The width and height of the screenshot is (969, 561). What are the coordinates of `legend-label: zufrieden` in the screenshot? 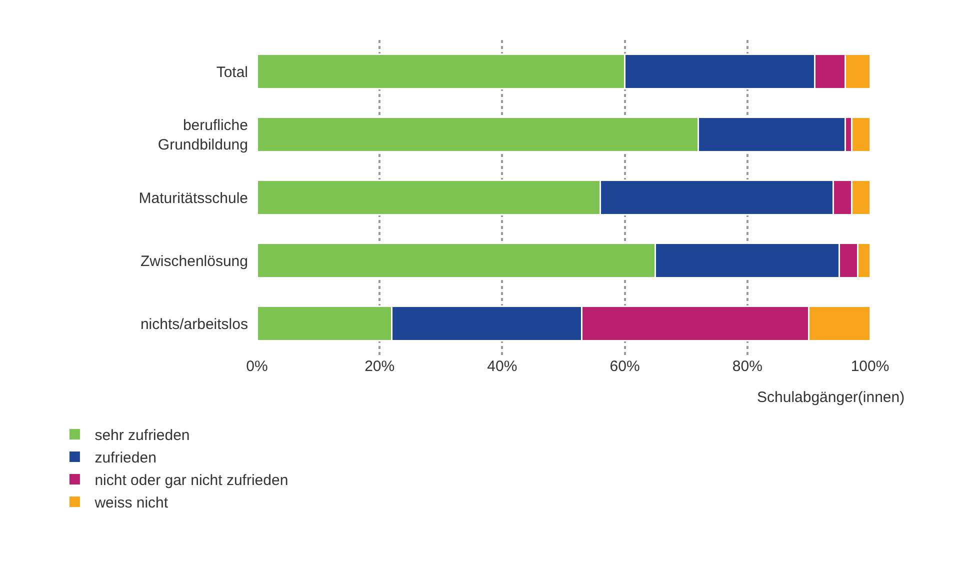 It's located at (125, 458).